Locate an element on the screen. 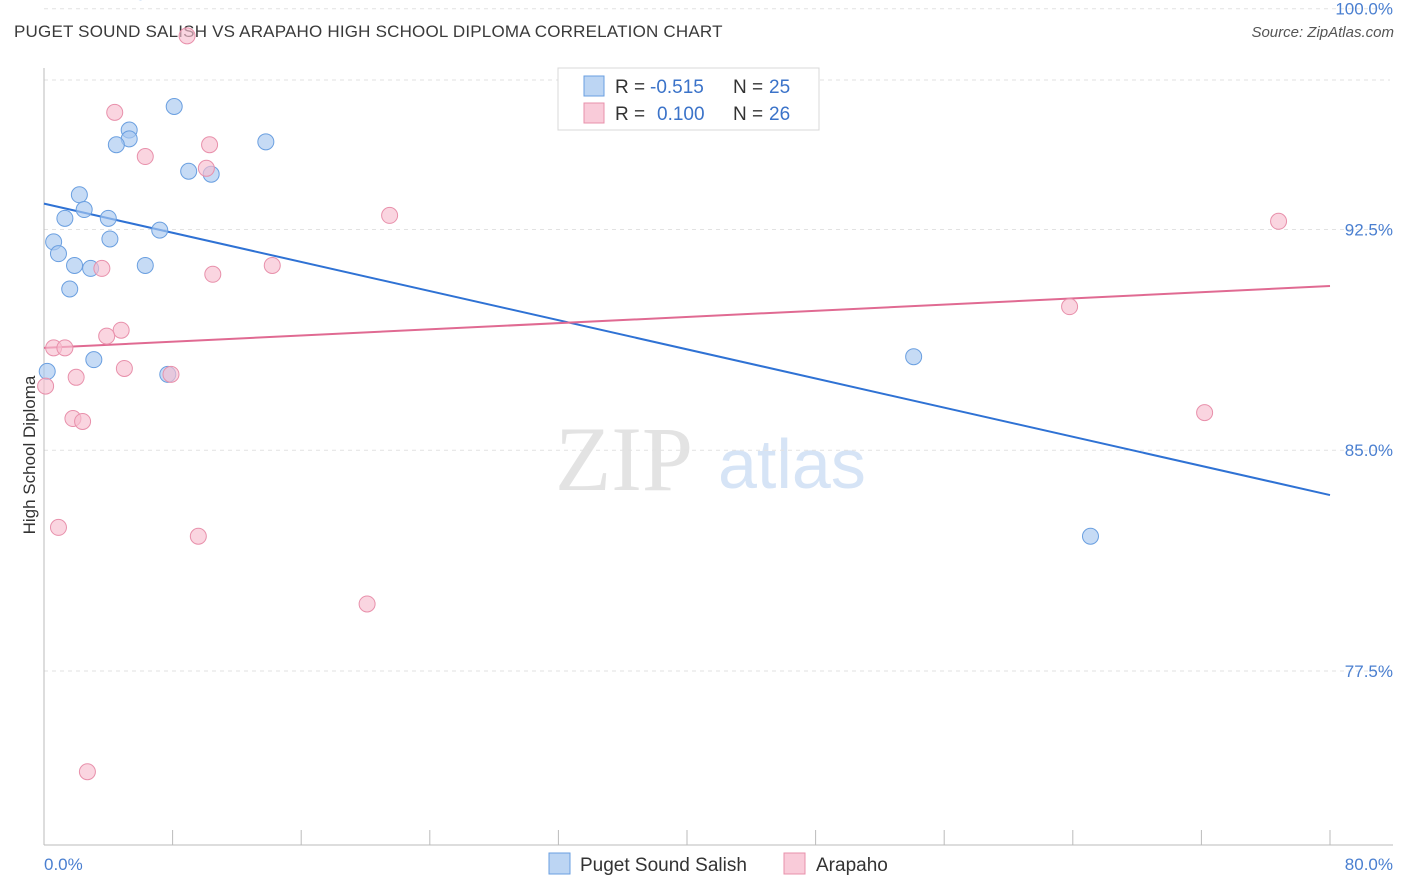  watermark-zip: ZIP is located at coordinates (624, 459).